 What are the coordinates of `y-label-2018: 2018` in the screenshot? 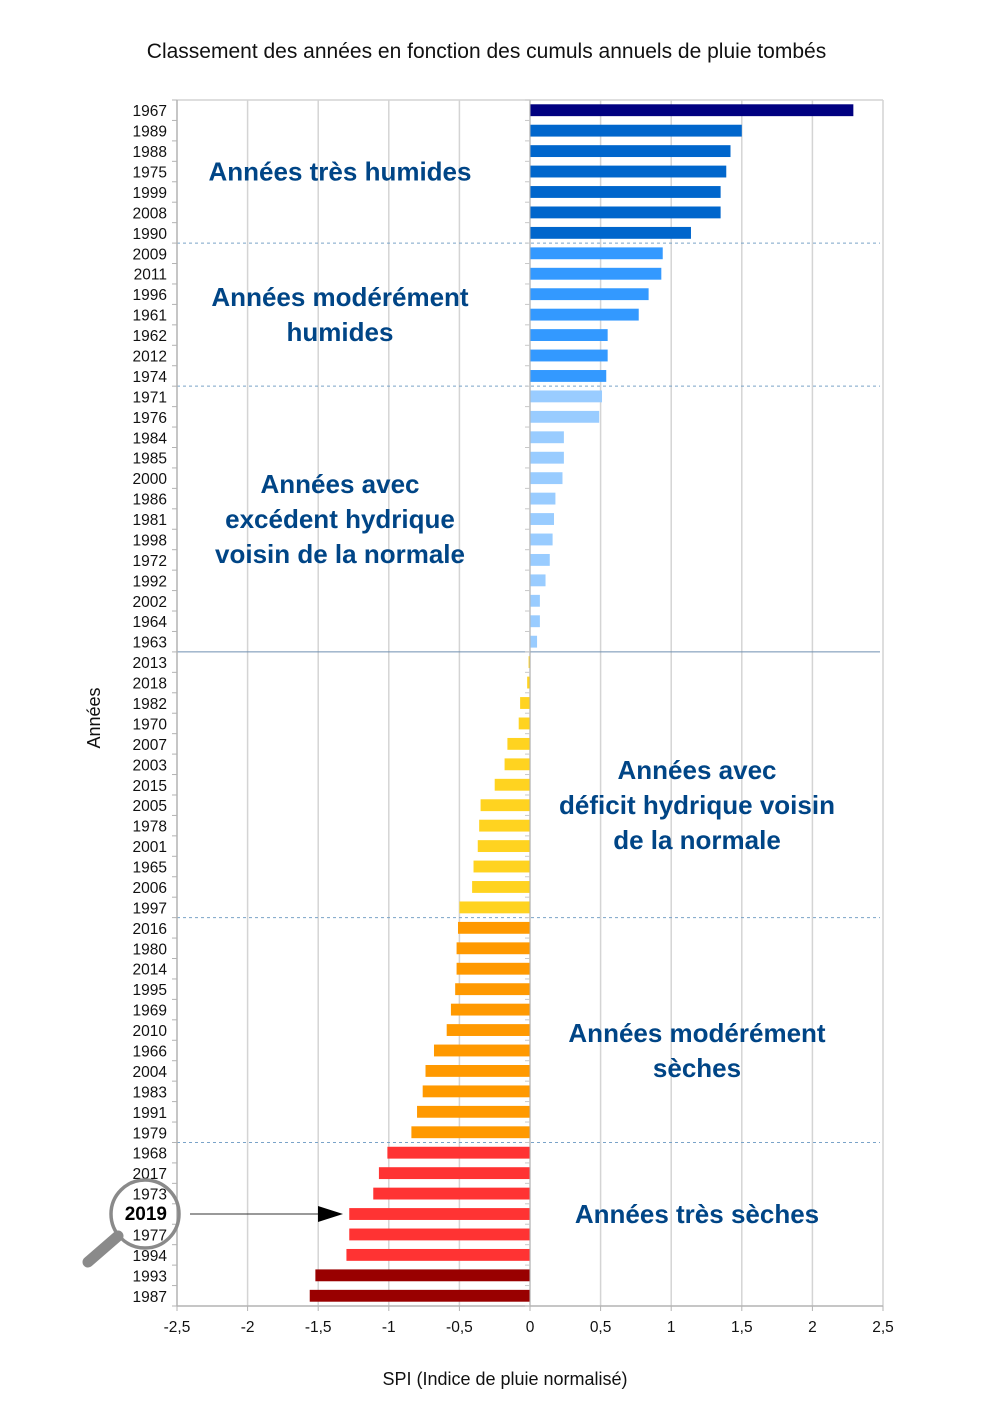 It's located at (150, 684).